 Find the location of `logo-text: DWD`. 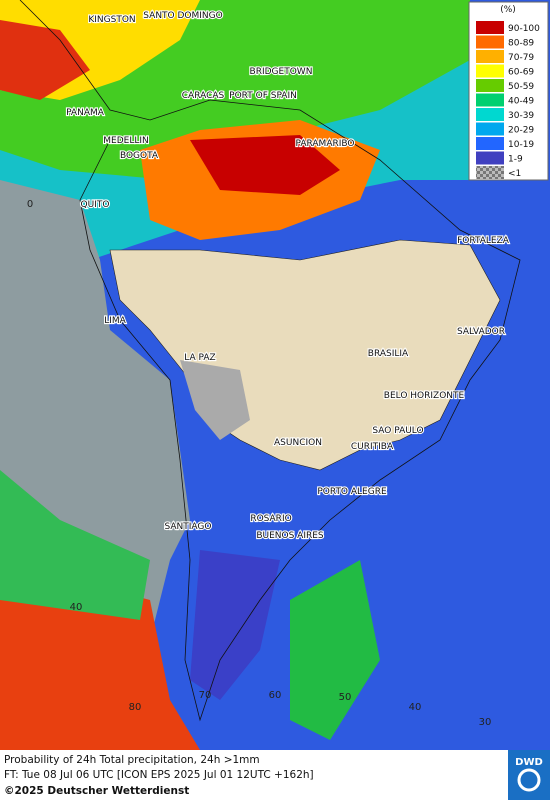

logo-text: DWD is located at coordinates (529, 762).